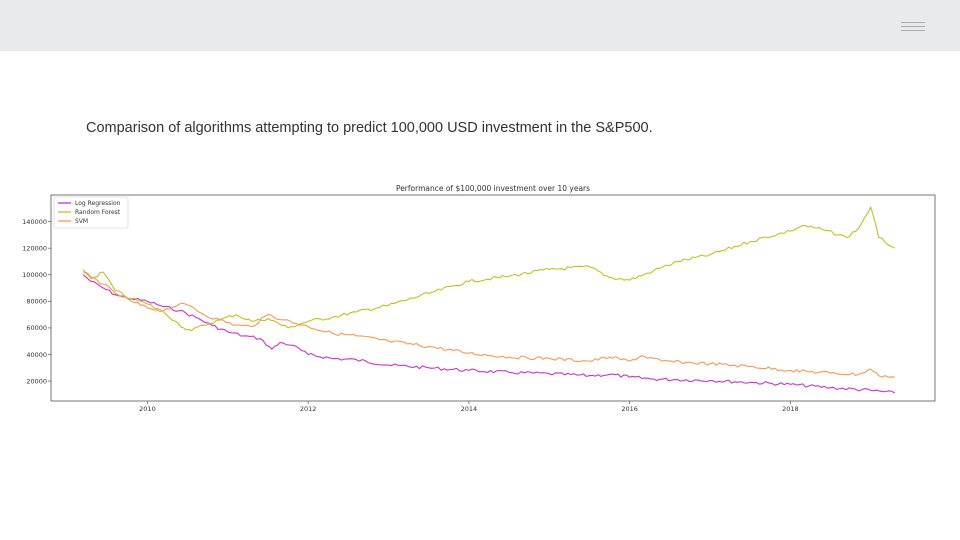 This screenshot has width=960, height=540. I want to click on y-axis: 20000 40000 60000 80000 100000 120000 140000, so click(36, 301).